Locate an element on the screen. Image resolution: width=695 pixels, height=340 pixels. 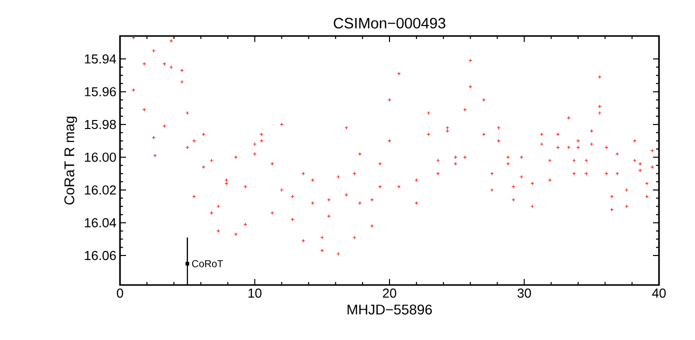
y-tick-label: 15.94 is located at coordinates (100, 59).